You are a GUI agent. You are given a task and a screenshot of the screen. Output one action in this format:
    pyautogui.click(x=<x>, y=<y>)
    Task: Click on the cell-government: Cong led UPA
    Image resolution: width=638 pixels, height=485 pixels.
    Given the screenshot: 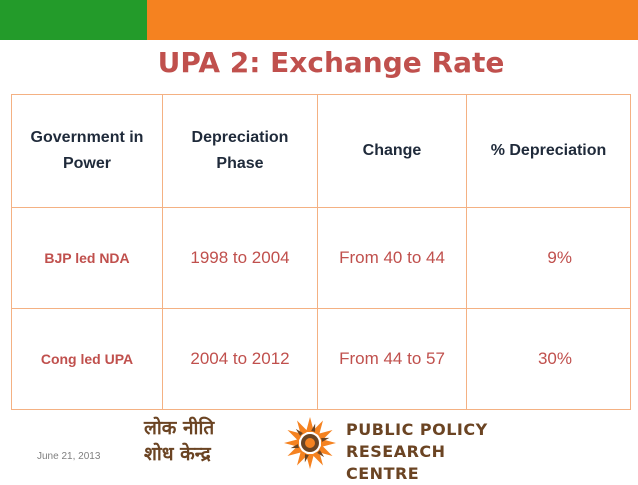 What is the action you would take?
    pyautogui.click(x=87, y=359)
    